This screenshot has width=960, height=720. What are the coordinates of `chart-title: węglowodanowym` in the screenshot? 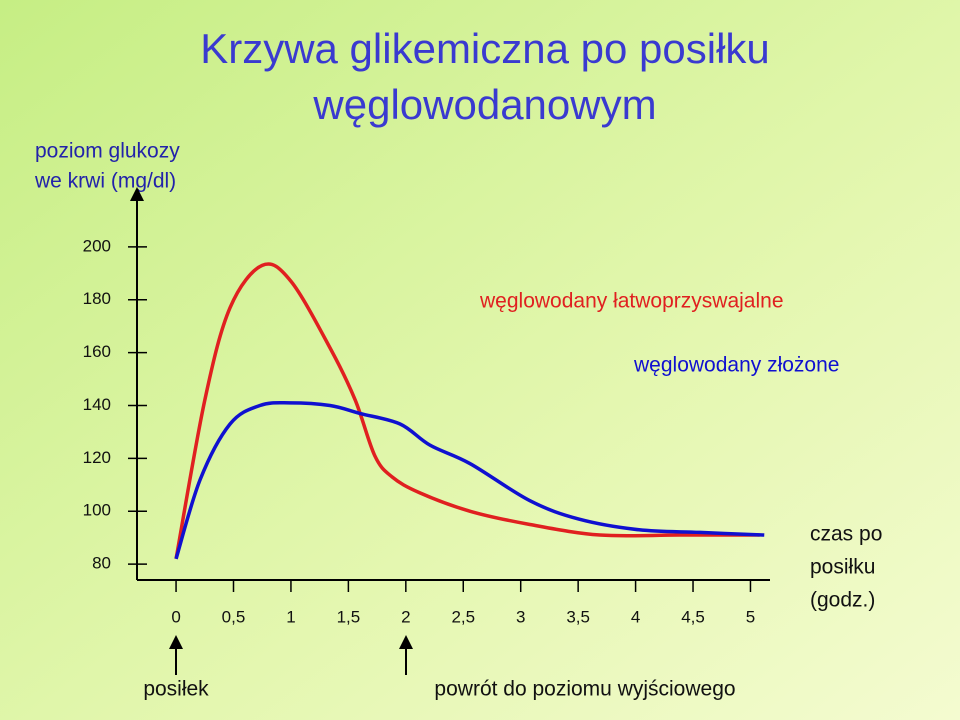 It's located at (484, 104).